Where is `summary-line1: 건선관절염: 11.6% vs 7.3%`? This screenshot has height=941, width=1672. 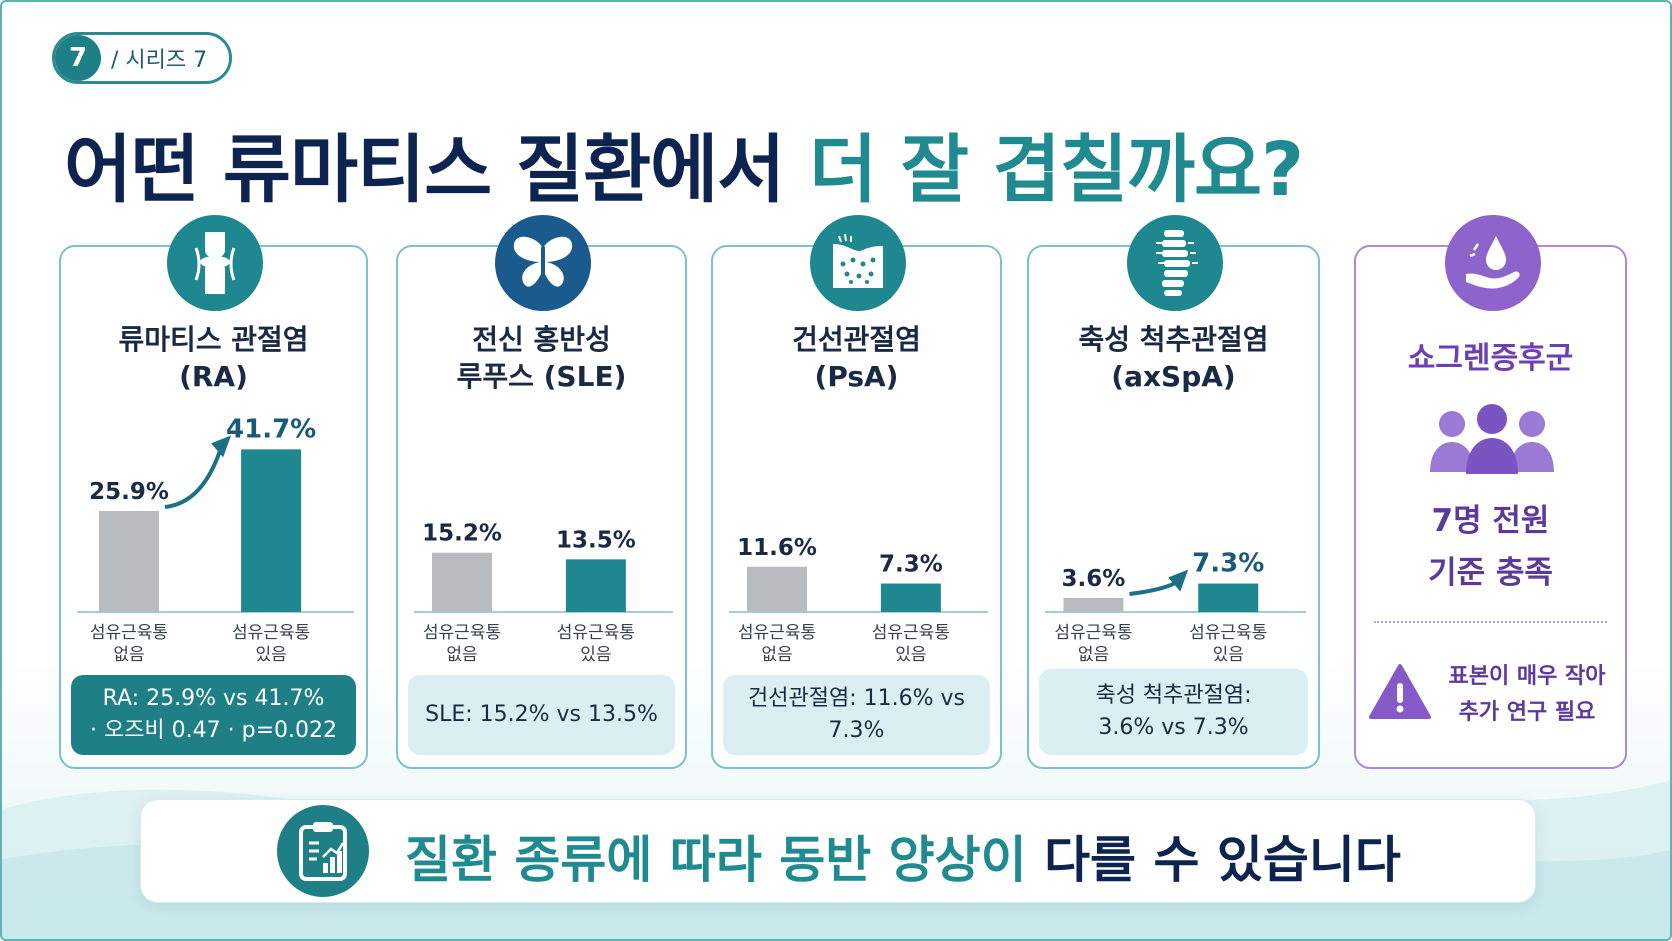 summary-line1: 건선관절염: 11.6% vs 7.3% is located at coordinates (856, 714).